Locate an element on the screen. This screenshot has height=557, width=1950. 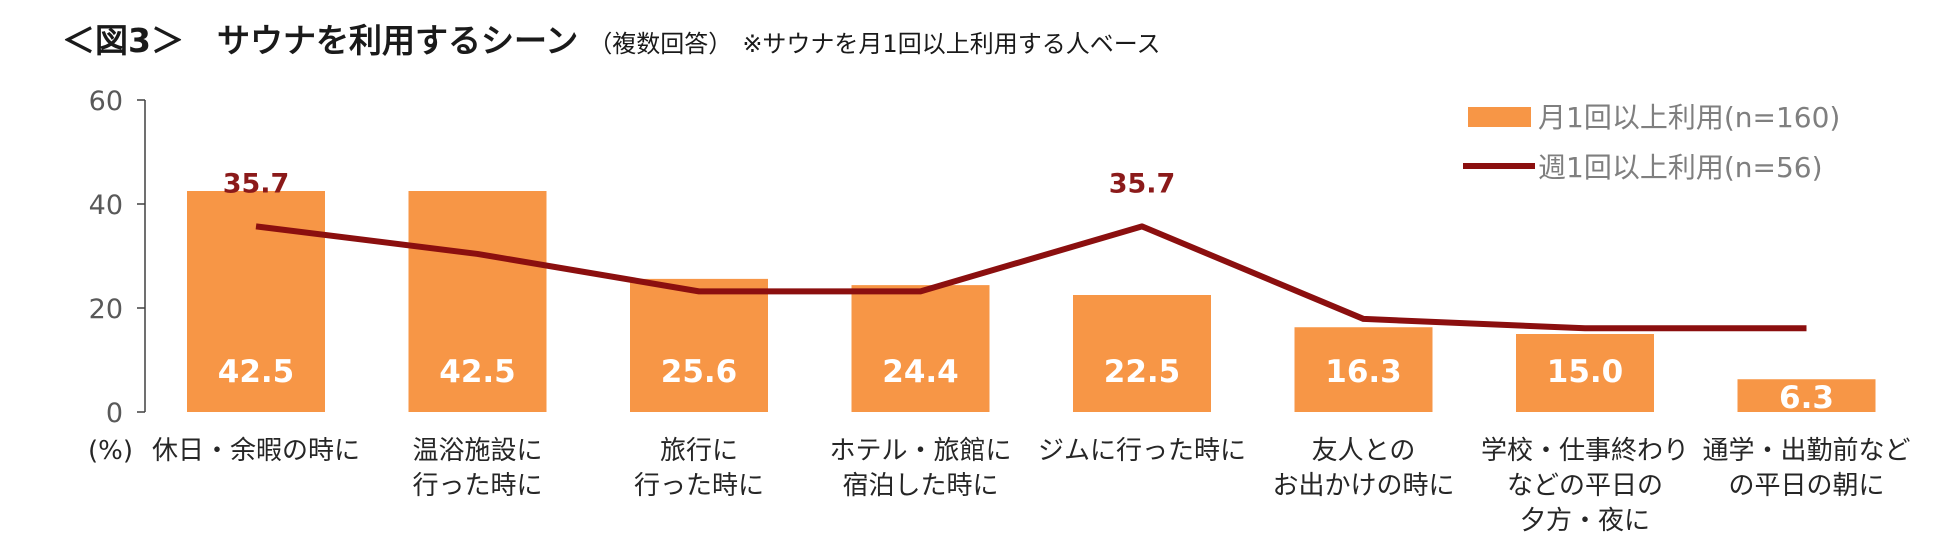
category-label: 学校・仕事終わり is located at coordinates (1585, 451).